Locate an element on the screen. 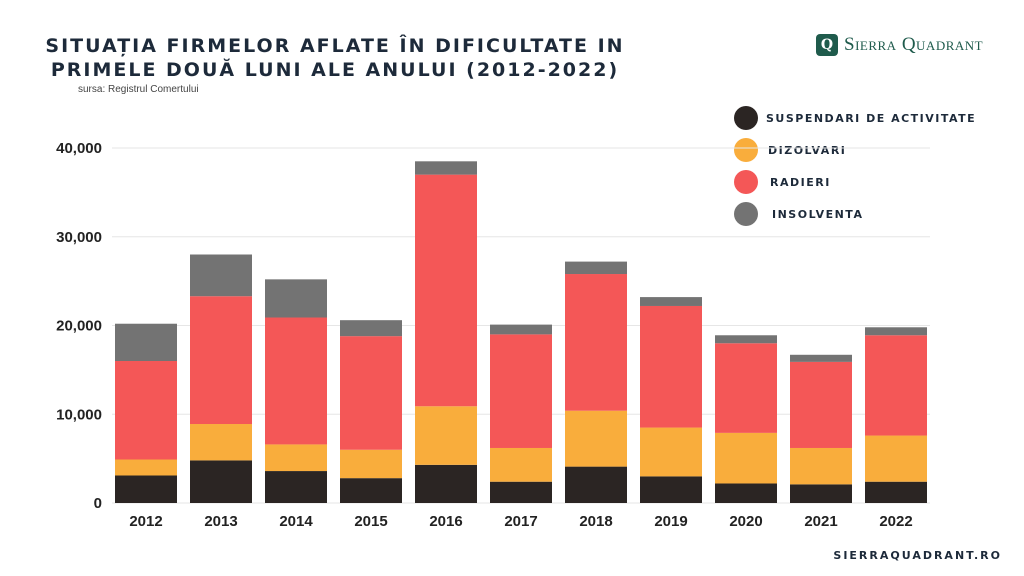 Image resolution: width=1024 pixels, height=576 pixels. bar-radieri-2013 is located at coordinates (221, 360).